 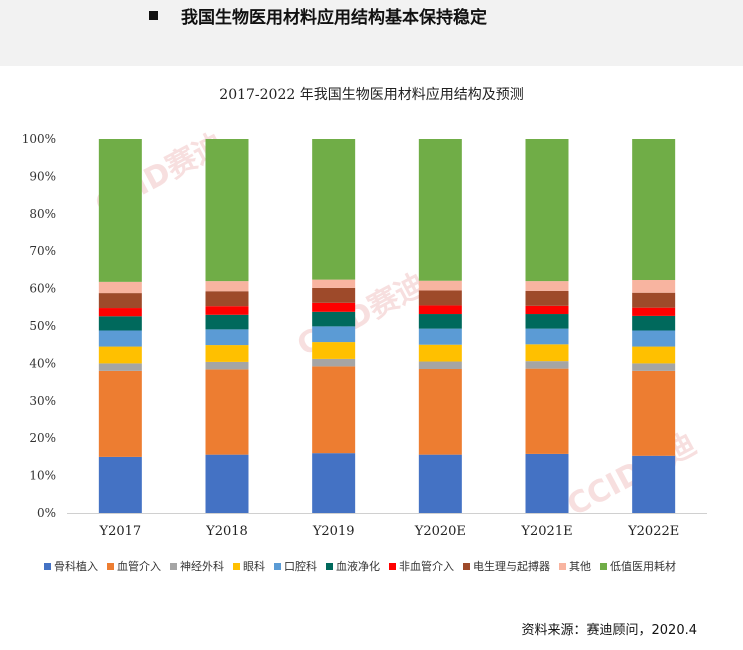 I want to click on legend-label: 血管介入, so click(x=139, y=566).